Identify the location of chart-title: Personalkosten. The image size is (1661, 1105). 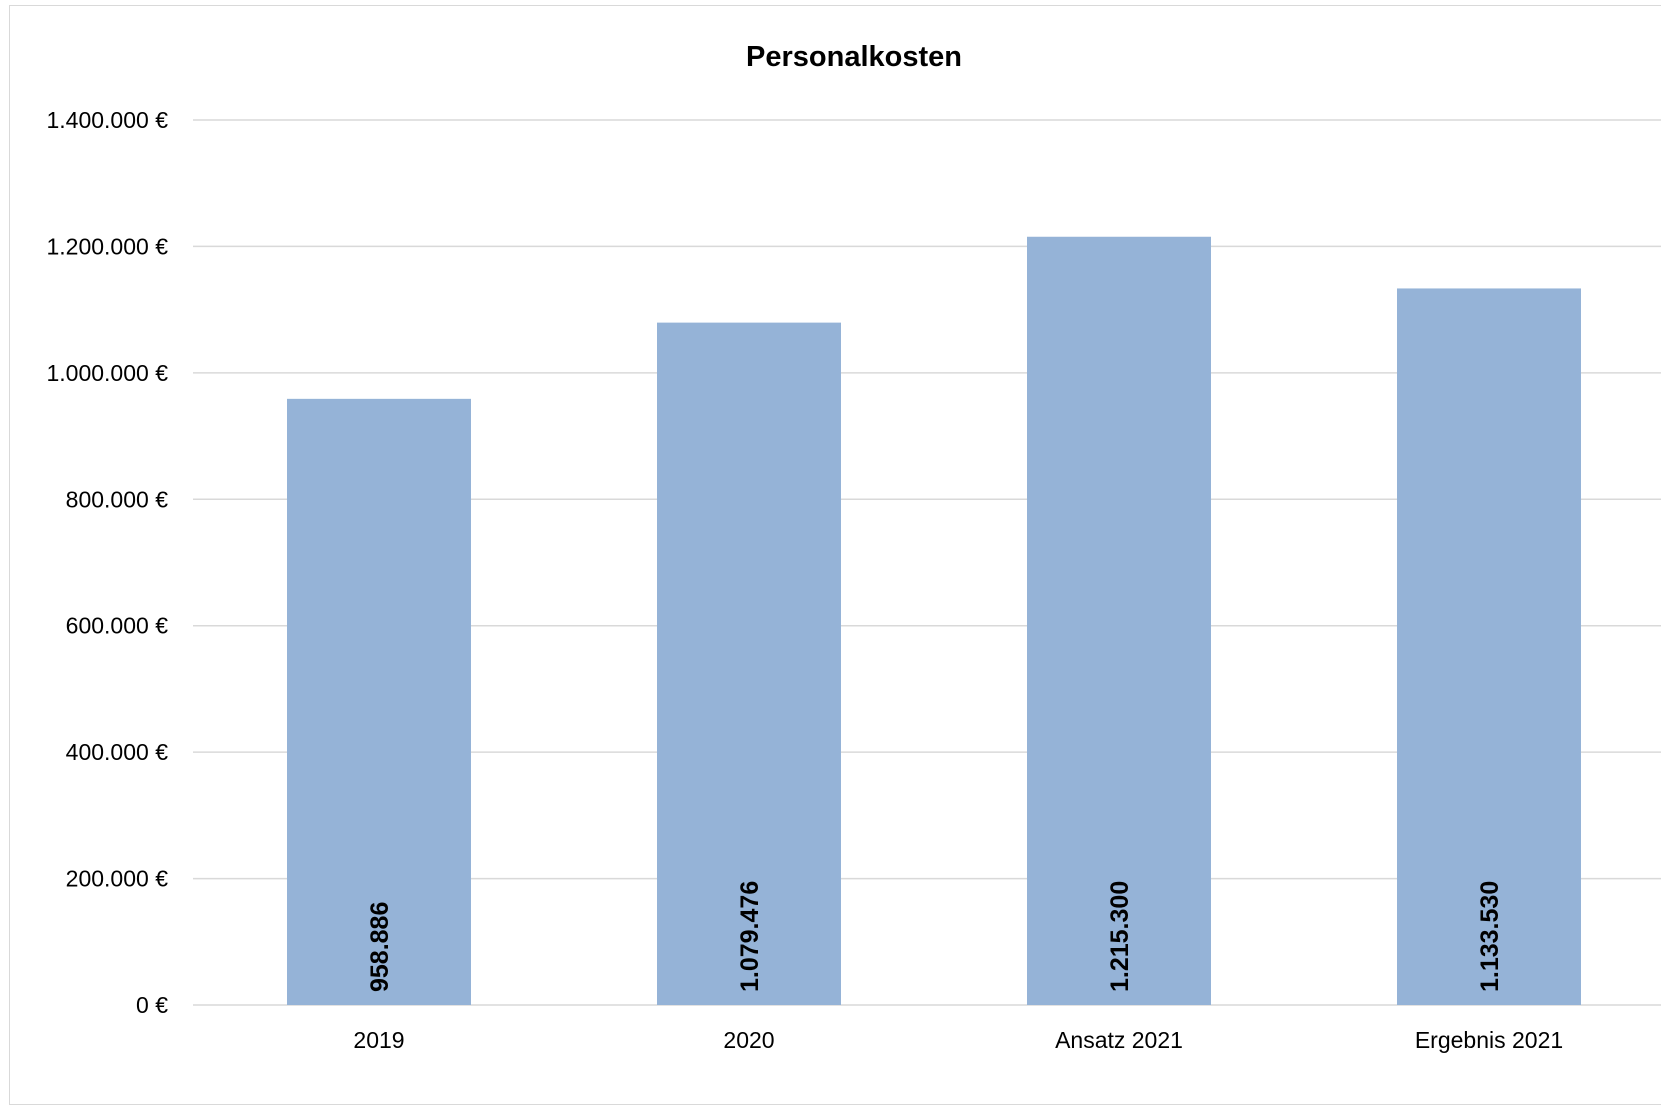
(854, 57).